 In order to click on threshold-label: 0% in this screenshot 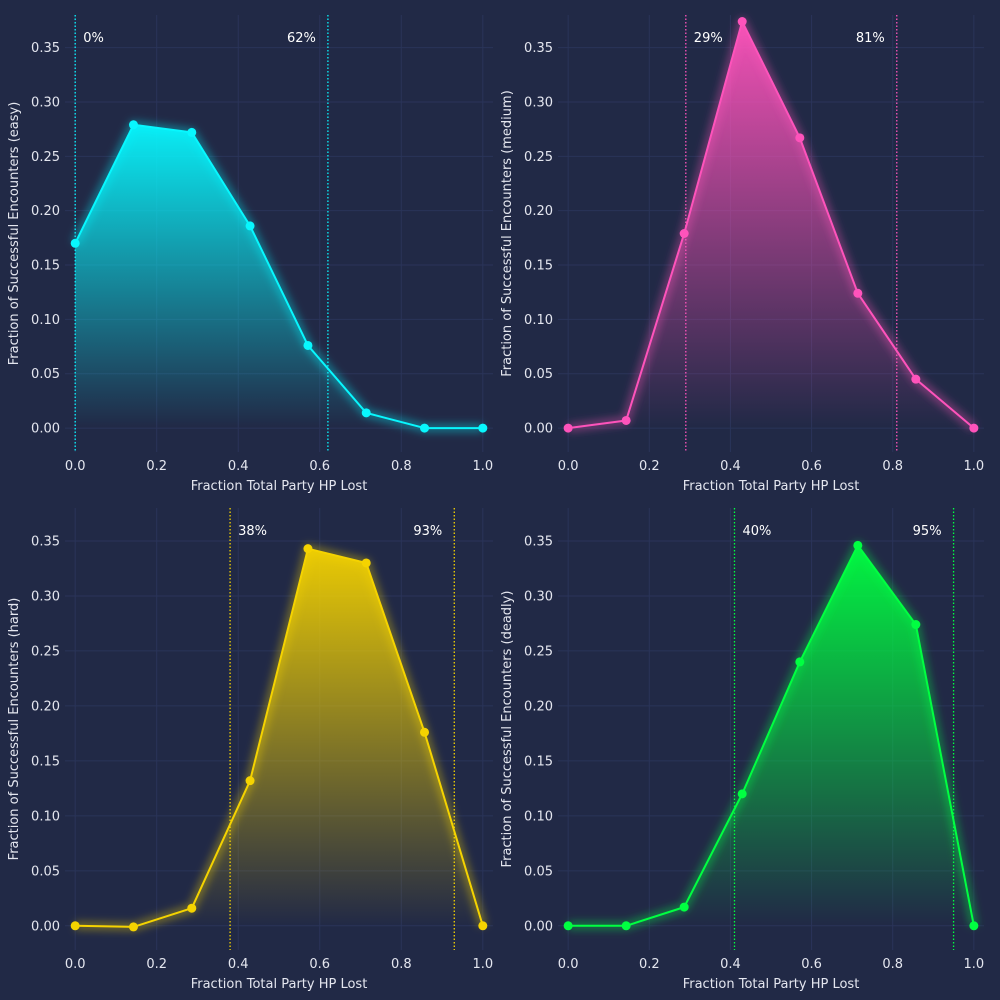, I will do `click(93, 38)`.